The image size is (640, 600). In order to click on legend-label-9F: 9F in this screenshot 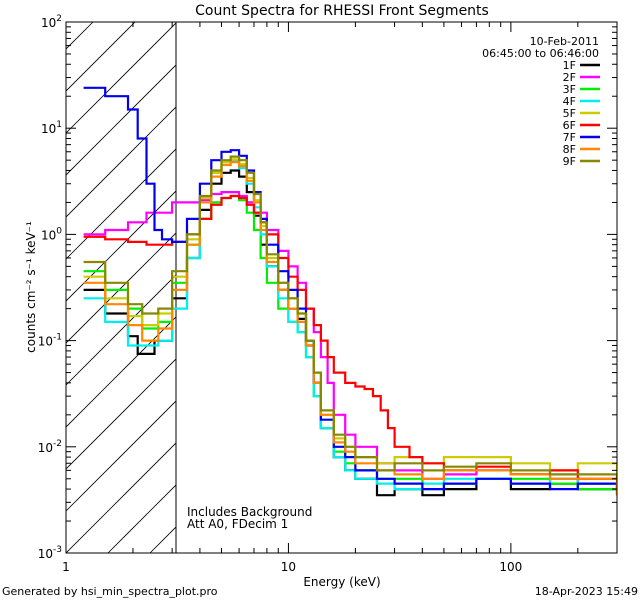, I will do `click(569, 161)`.